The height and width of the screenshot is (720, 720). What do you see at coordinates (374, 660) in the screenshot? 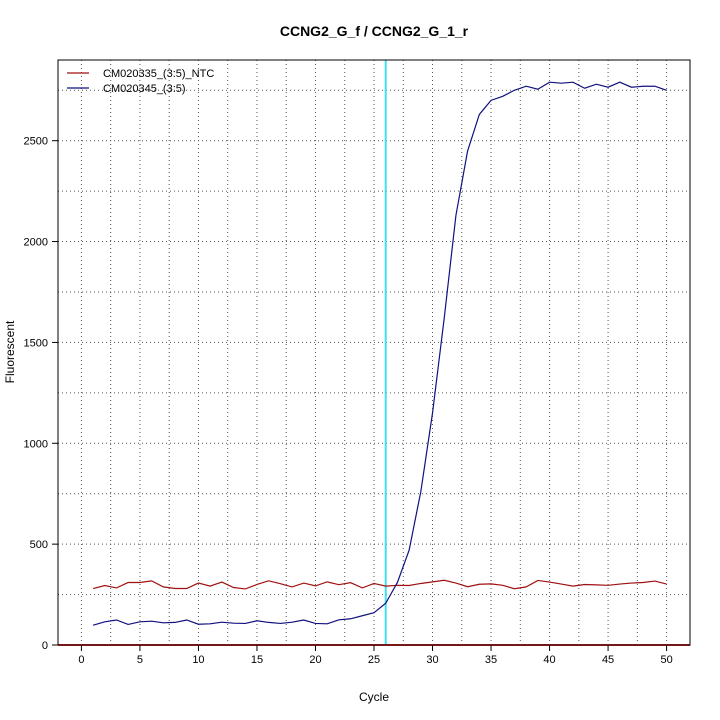
I see `x-tick-label: 25` at bounding box center [374, 660].